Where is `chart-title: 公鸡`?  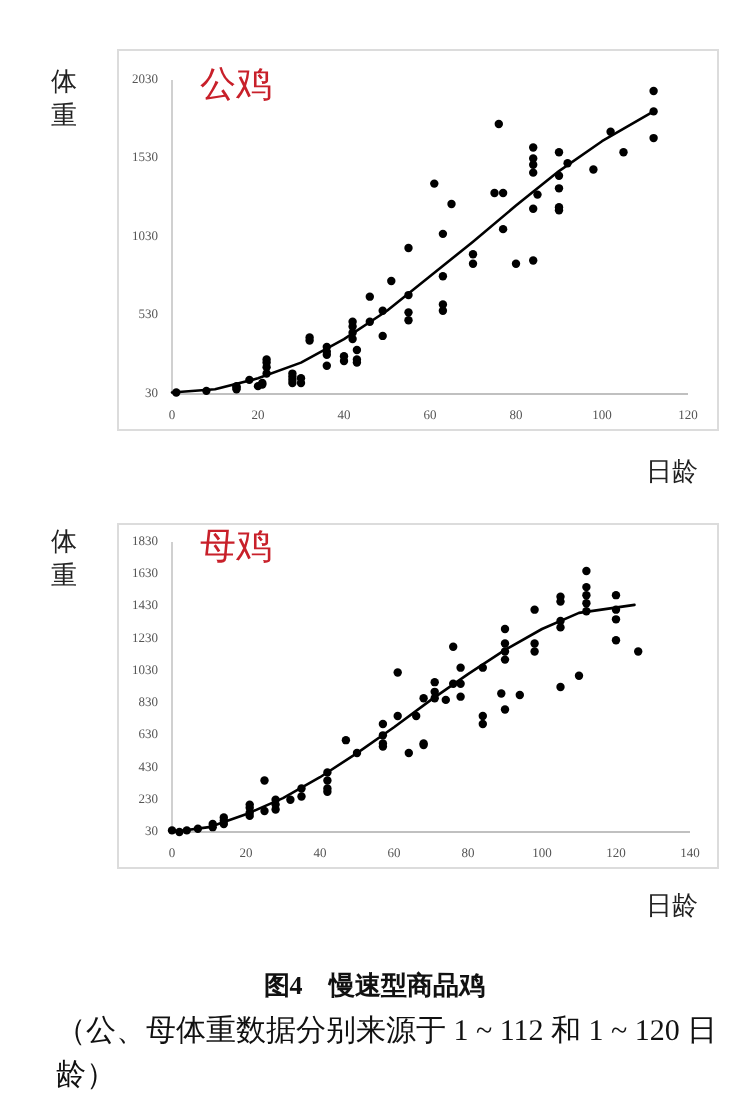
chart-title: 公鸡 is located at coordinates (236, 84).